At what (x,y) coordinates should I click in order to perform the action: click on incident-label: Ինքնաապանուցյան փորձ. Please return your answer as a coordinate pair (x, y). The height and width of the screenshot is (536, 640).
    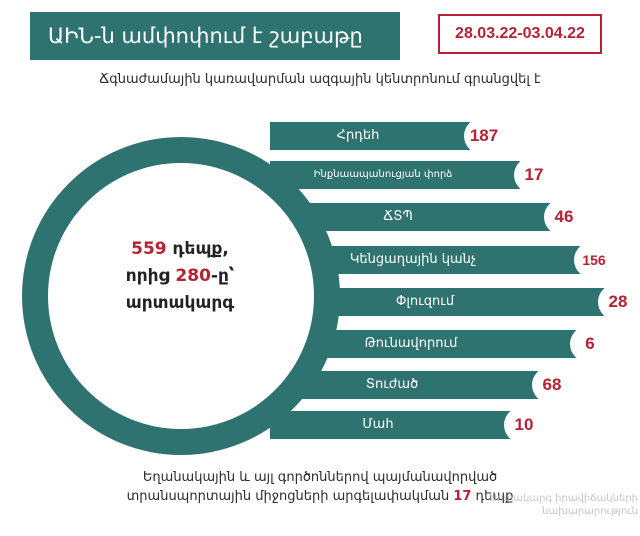
    Looking at the image, I should click on (383, 174).